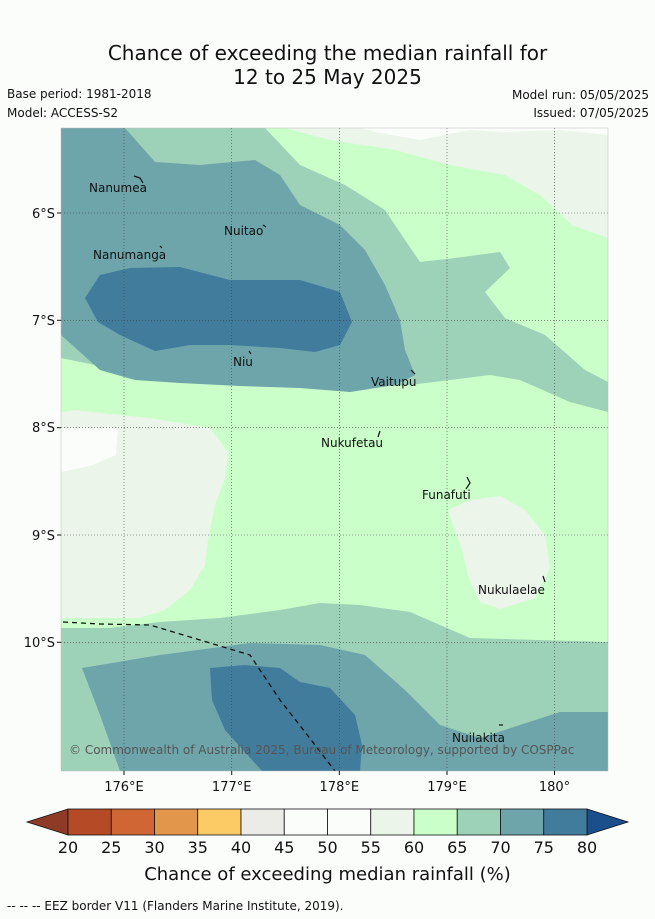 This screenshot has width=655, height=919. What do you see at coordinates (124, 787) in the screenshot?
I see `lon-tick-label: 176°E` at bounding box center [124, 787].